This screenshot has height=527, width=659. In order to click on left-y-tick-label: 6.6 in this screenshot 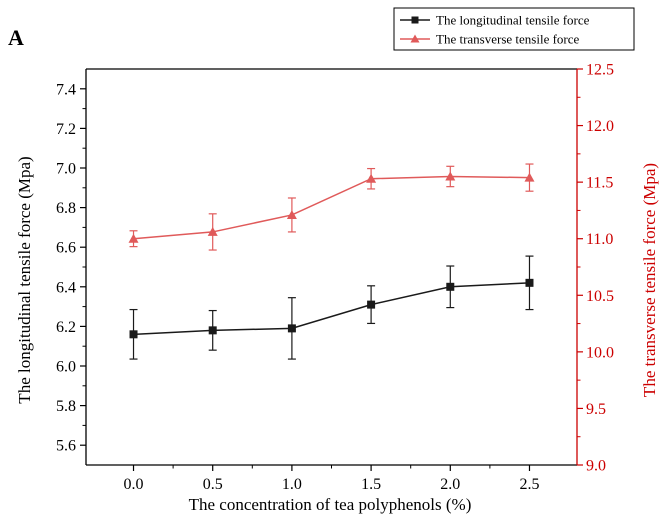, I will do `click(66, 248)`.